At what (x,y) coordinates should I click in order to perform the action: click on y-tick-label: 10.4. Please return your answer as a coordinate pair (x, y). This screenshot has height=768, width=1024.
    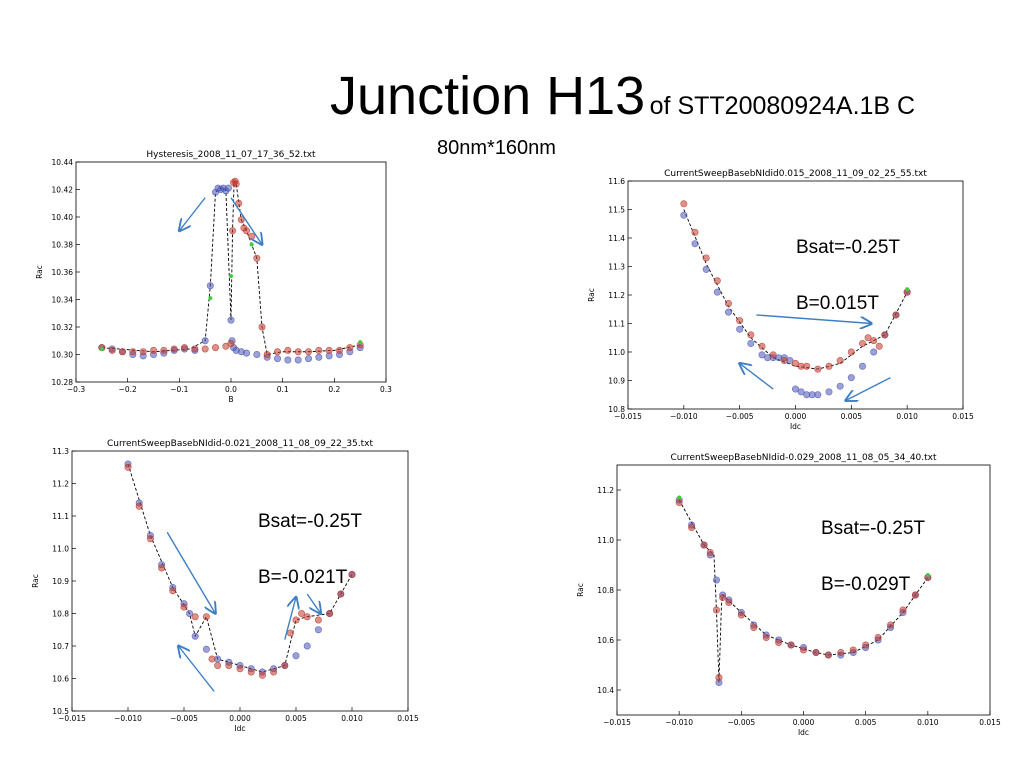
    Looking at the image, I should click on (605, 690).